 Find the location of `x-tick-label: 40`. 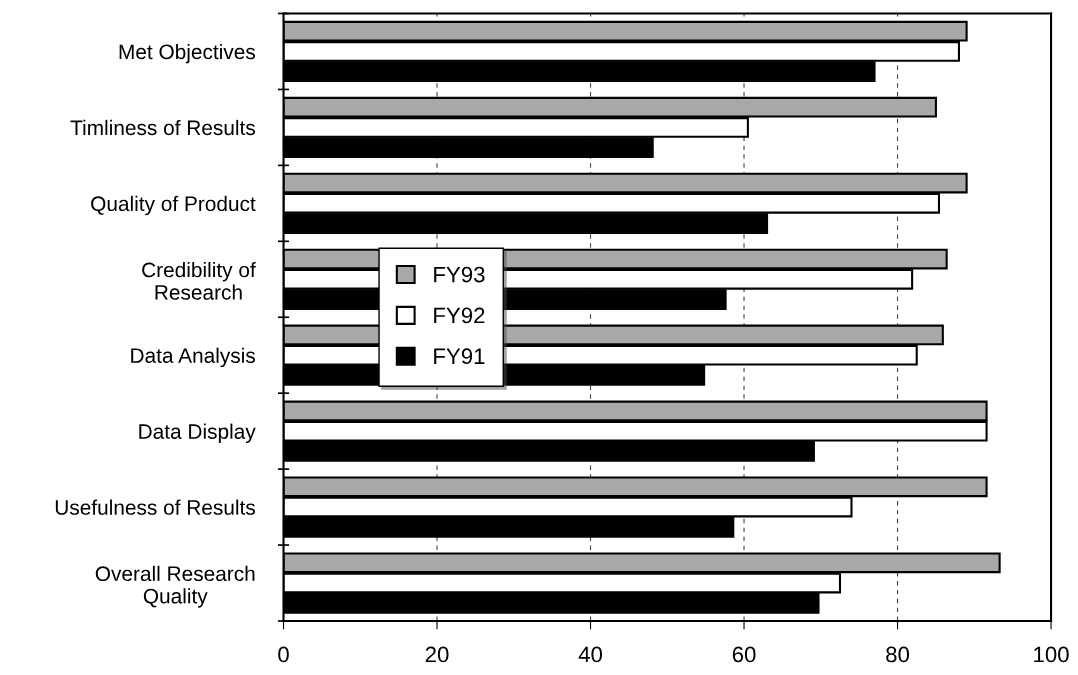

x-tick-label: 40 is located at coordinates (590, 654).